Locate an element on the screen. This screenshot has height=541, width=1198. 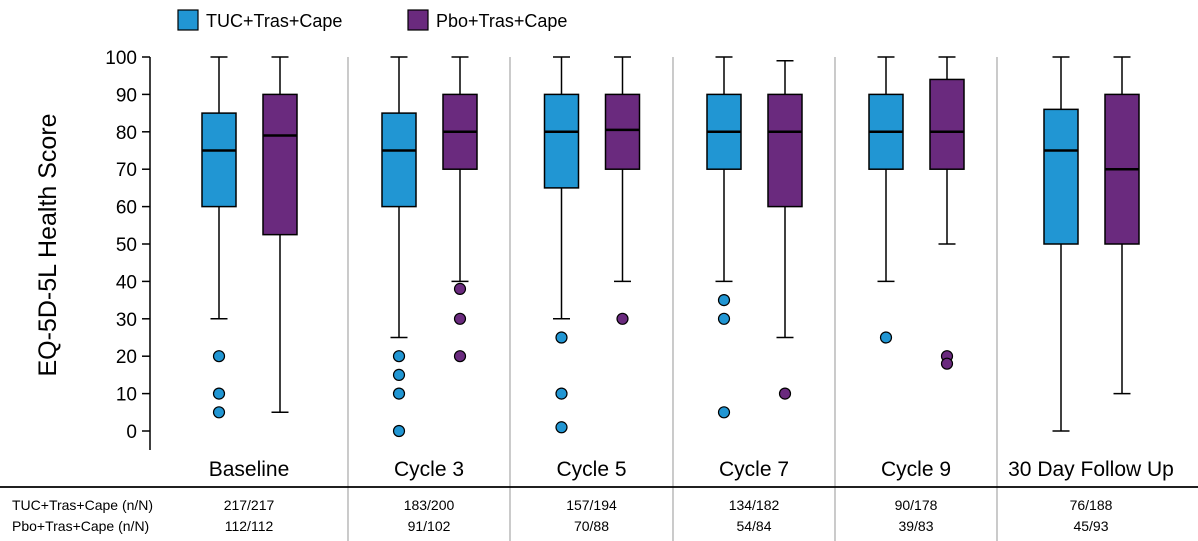
count-value: 70/88 is located at coordinates (591, 526).